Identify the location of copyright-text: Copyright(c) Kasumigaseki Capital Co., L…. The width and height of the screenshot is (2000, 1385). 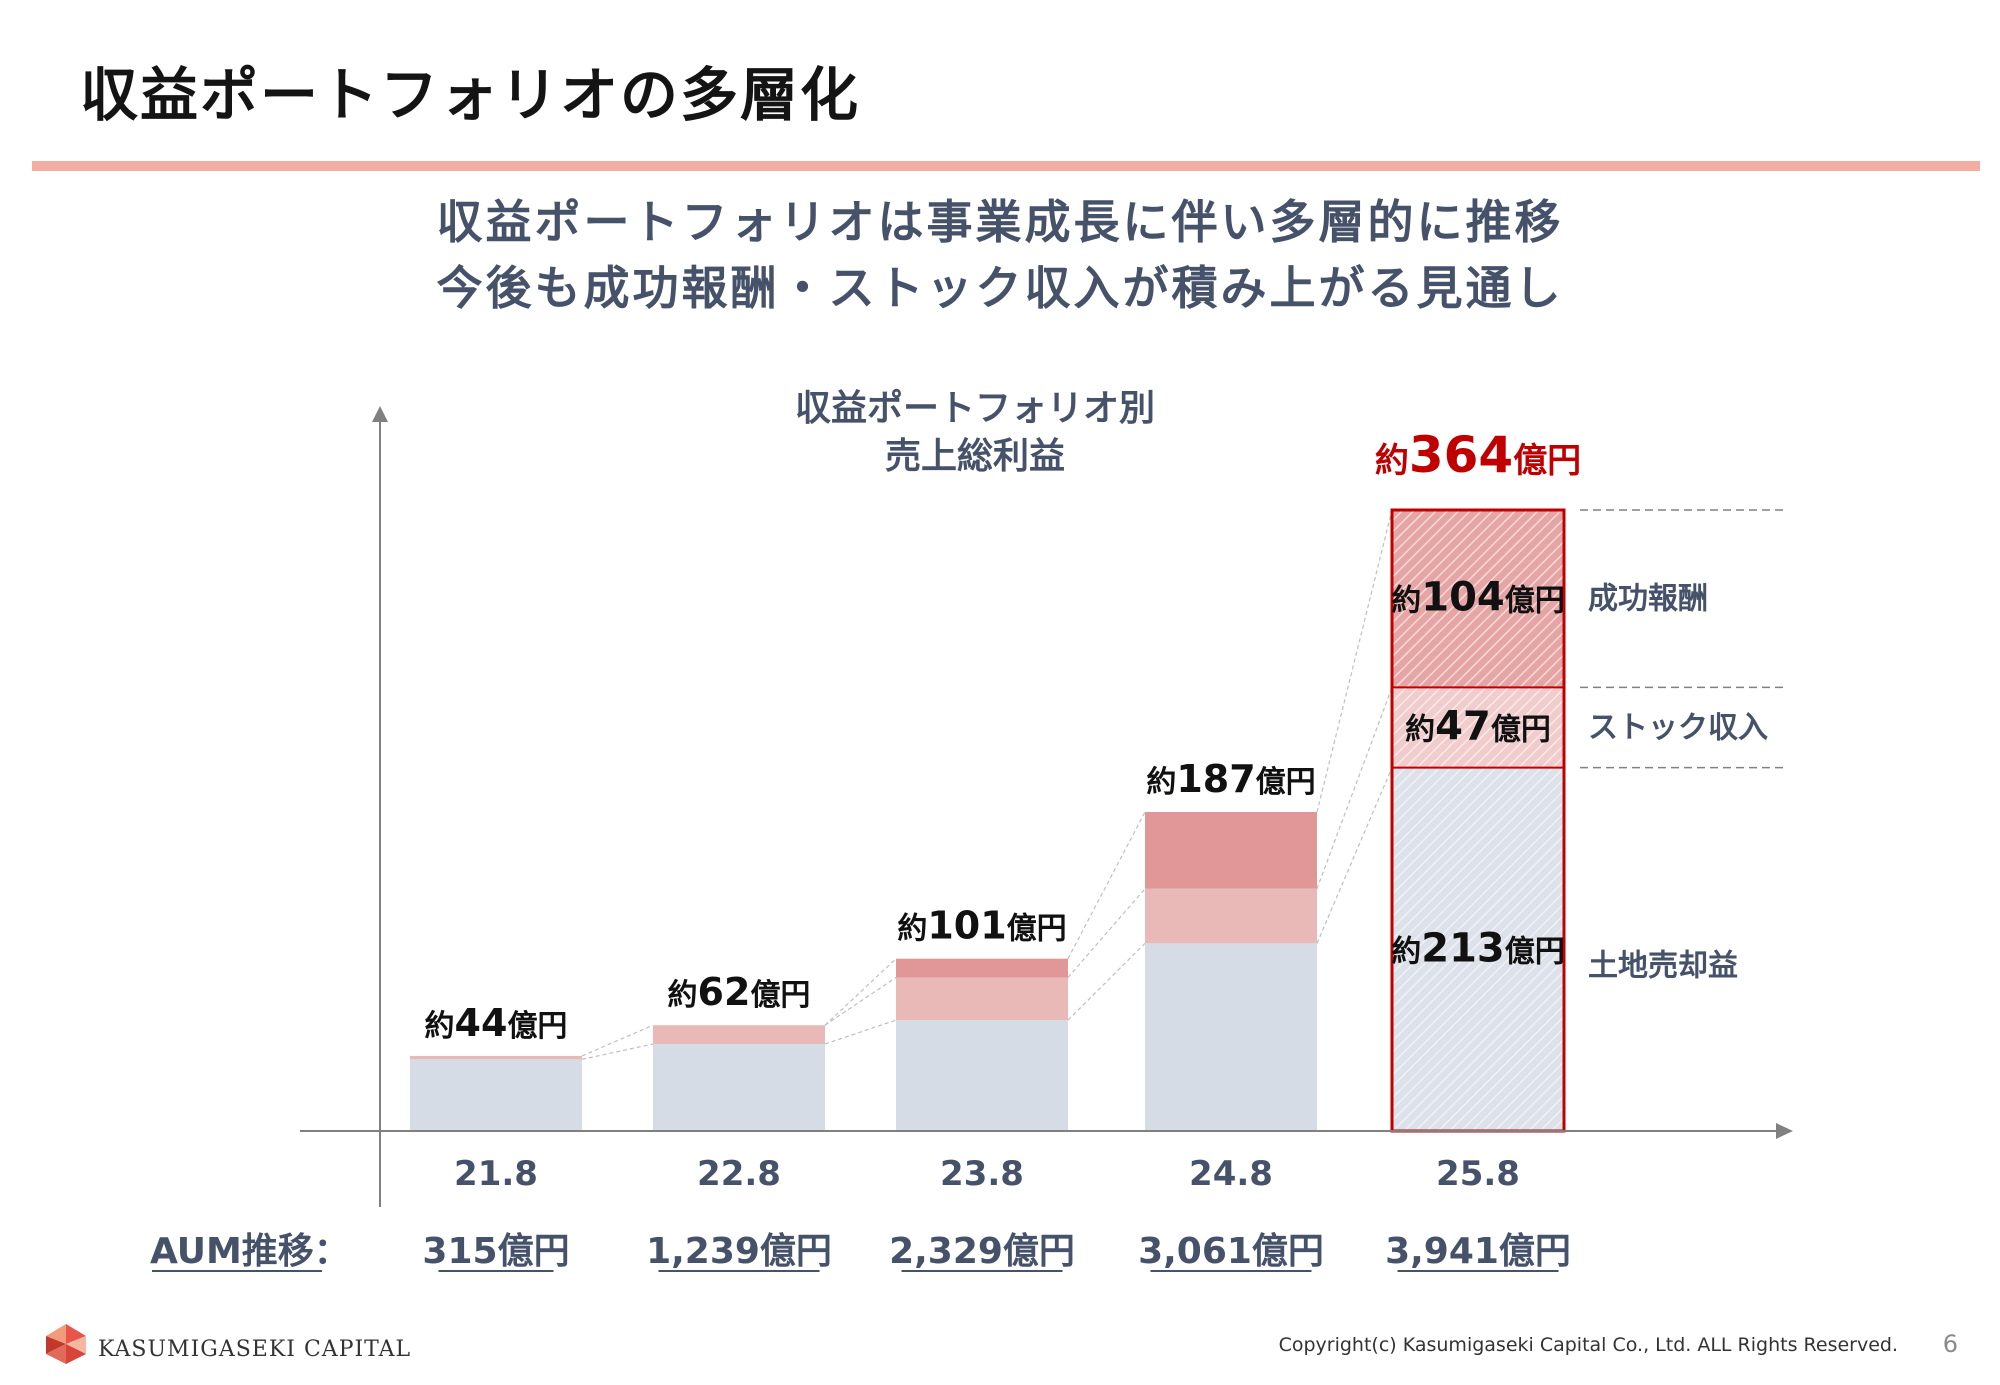
(1588, 1345).